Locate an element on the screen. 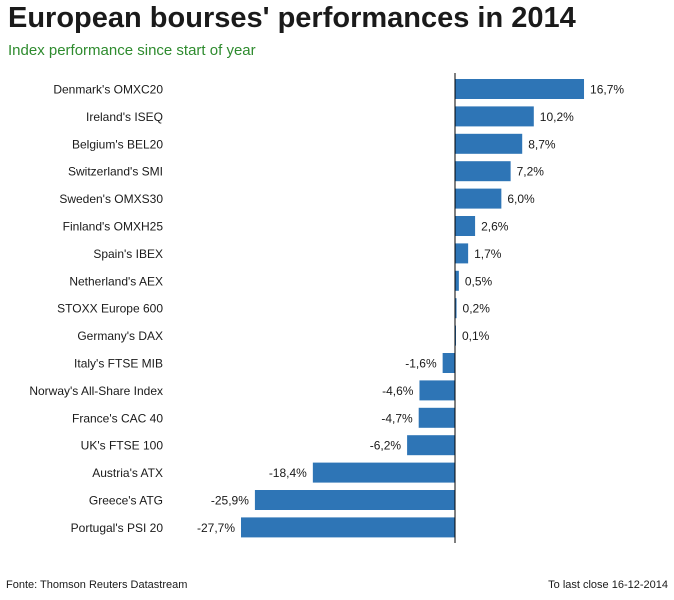  value-label: 0,5% is located at coordinates (479, 281).